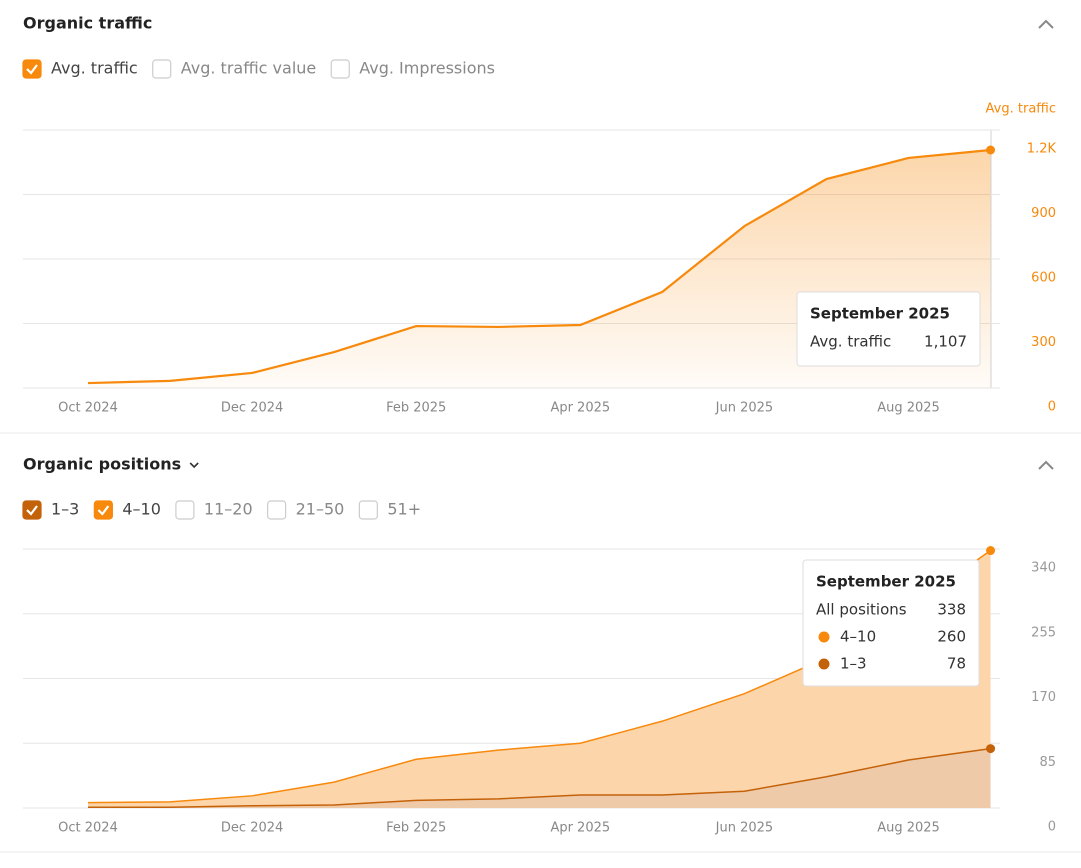 The height and width of the screenshot is (868, 1081). Describe the element at coordinates (861, 610) in the screenshot. I see `tooltip-label: All positions` at that location.